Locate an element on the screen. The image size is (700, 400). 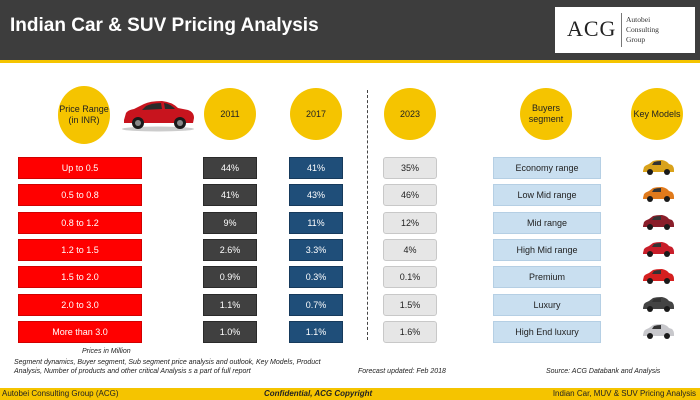
logo-subtitle: Autobei Consulting Group is located at coordinates (642, 29).